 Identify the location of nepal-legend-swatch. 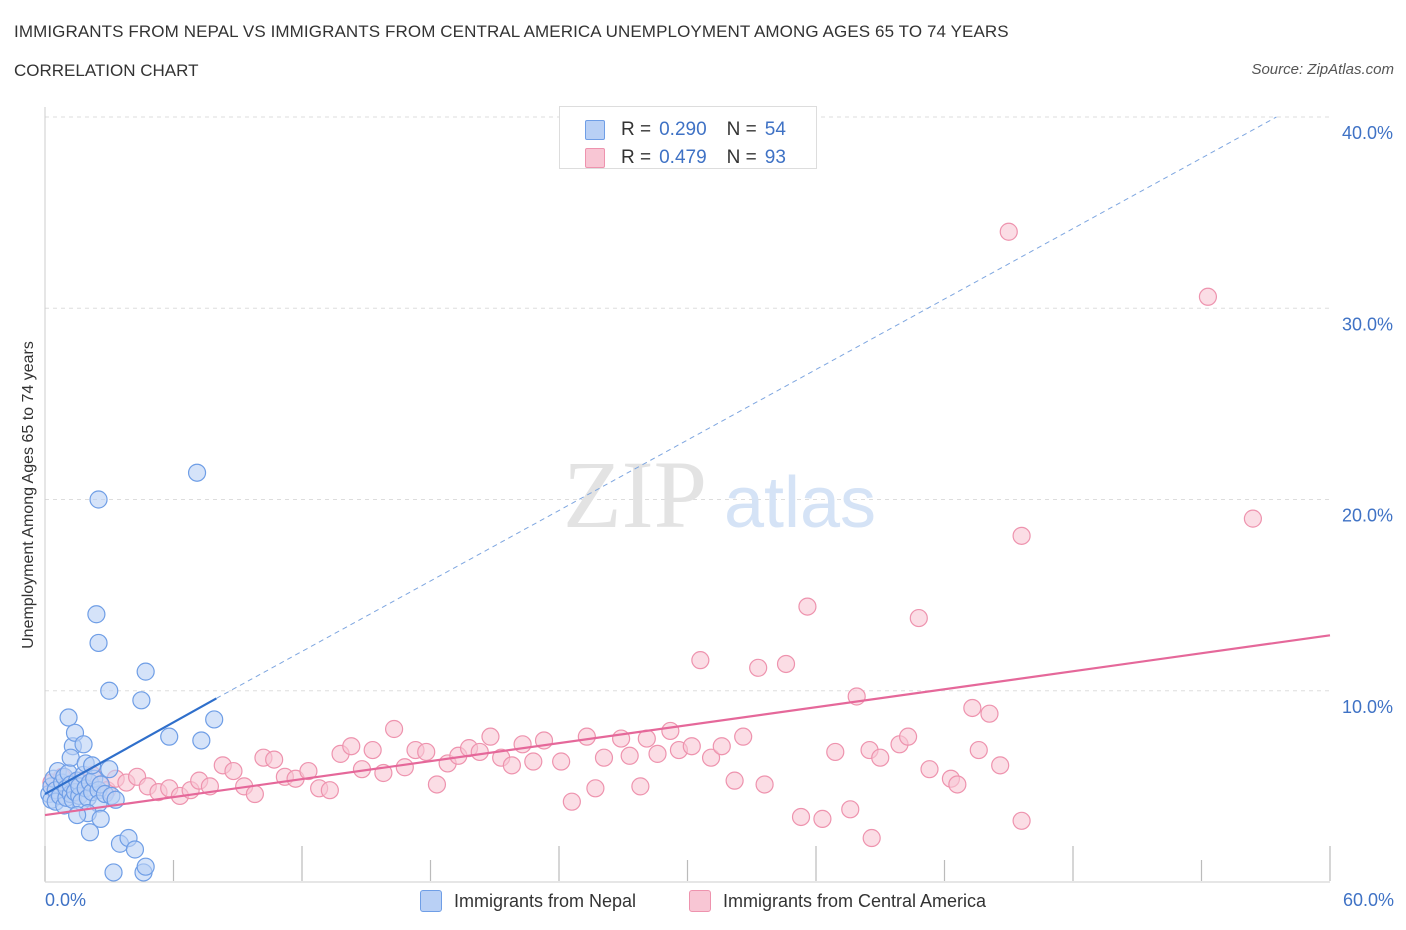
(431, 901).